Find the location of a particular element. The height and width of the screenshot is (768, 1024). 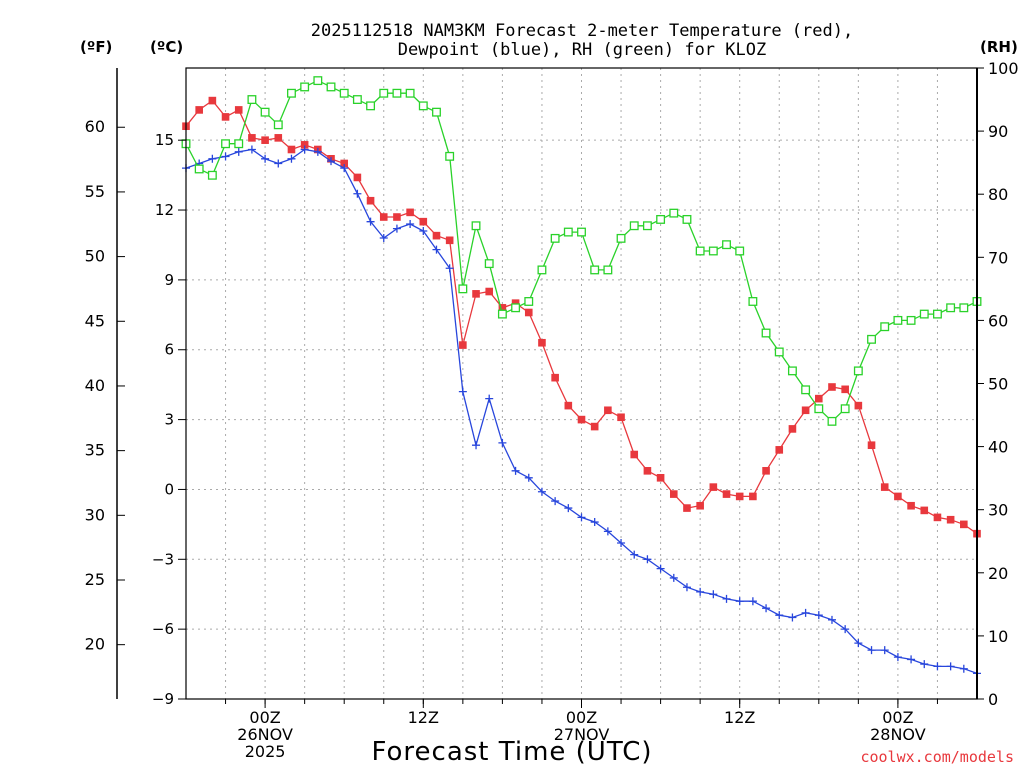

rh-tick-label: 10 is located at coordinates (998, 636).